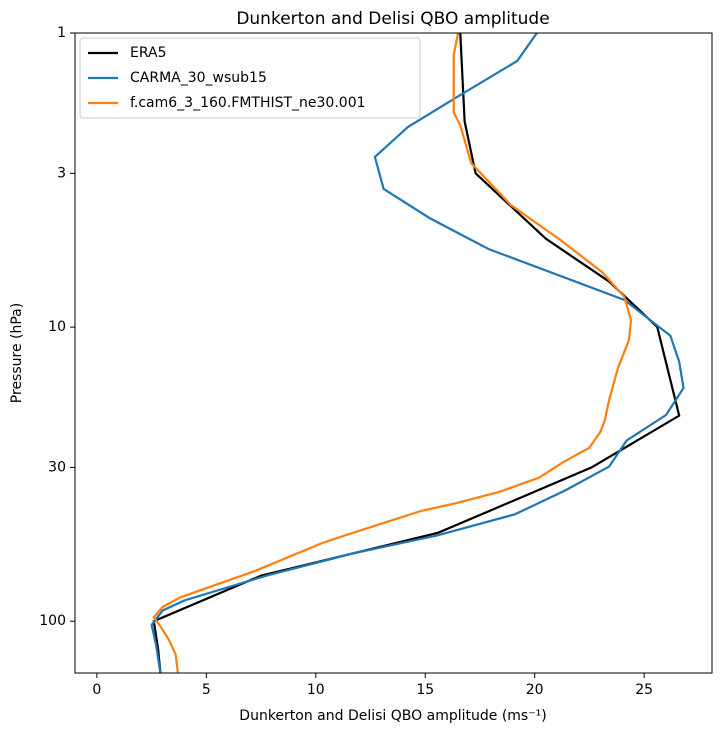 This screenshot has width=722, height=740. I want to click on x-tick-label: 0, so click(96, 690).